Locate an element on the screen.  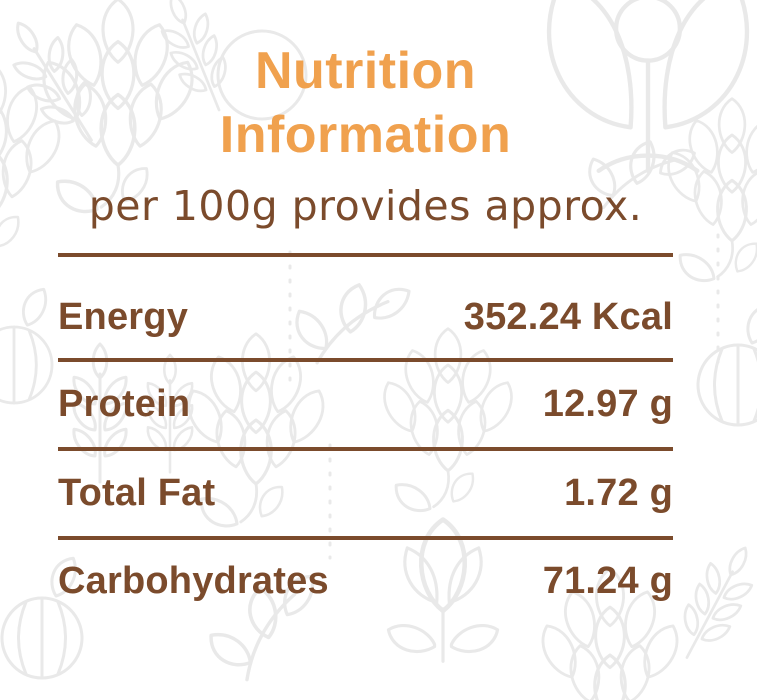
nutrient-value: 1.72 g is located at coordinates (618, 493).